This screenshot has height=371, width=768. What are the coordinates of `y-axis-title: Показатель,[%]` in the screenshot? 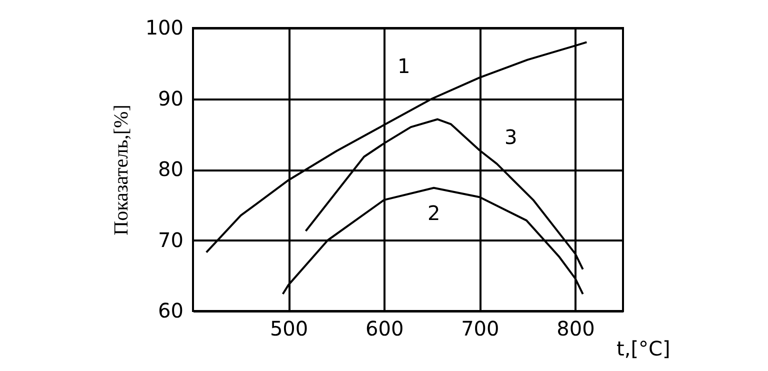 It's located at (121, 170).